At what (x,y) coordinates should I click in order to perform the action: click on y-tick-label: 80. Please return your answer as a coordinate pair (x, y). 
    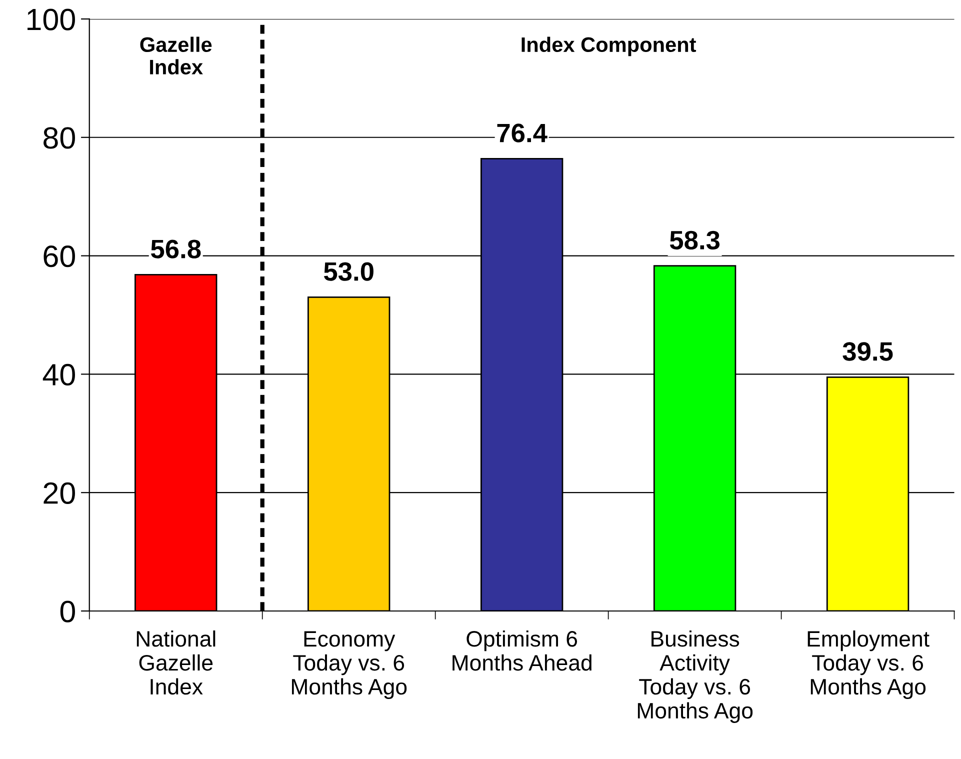
    Looking at the image, I should click on (59, 138).